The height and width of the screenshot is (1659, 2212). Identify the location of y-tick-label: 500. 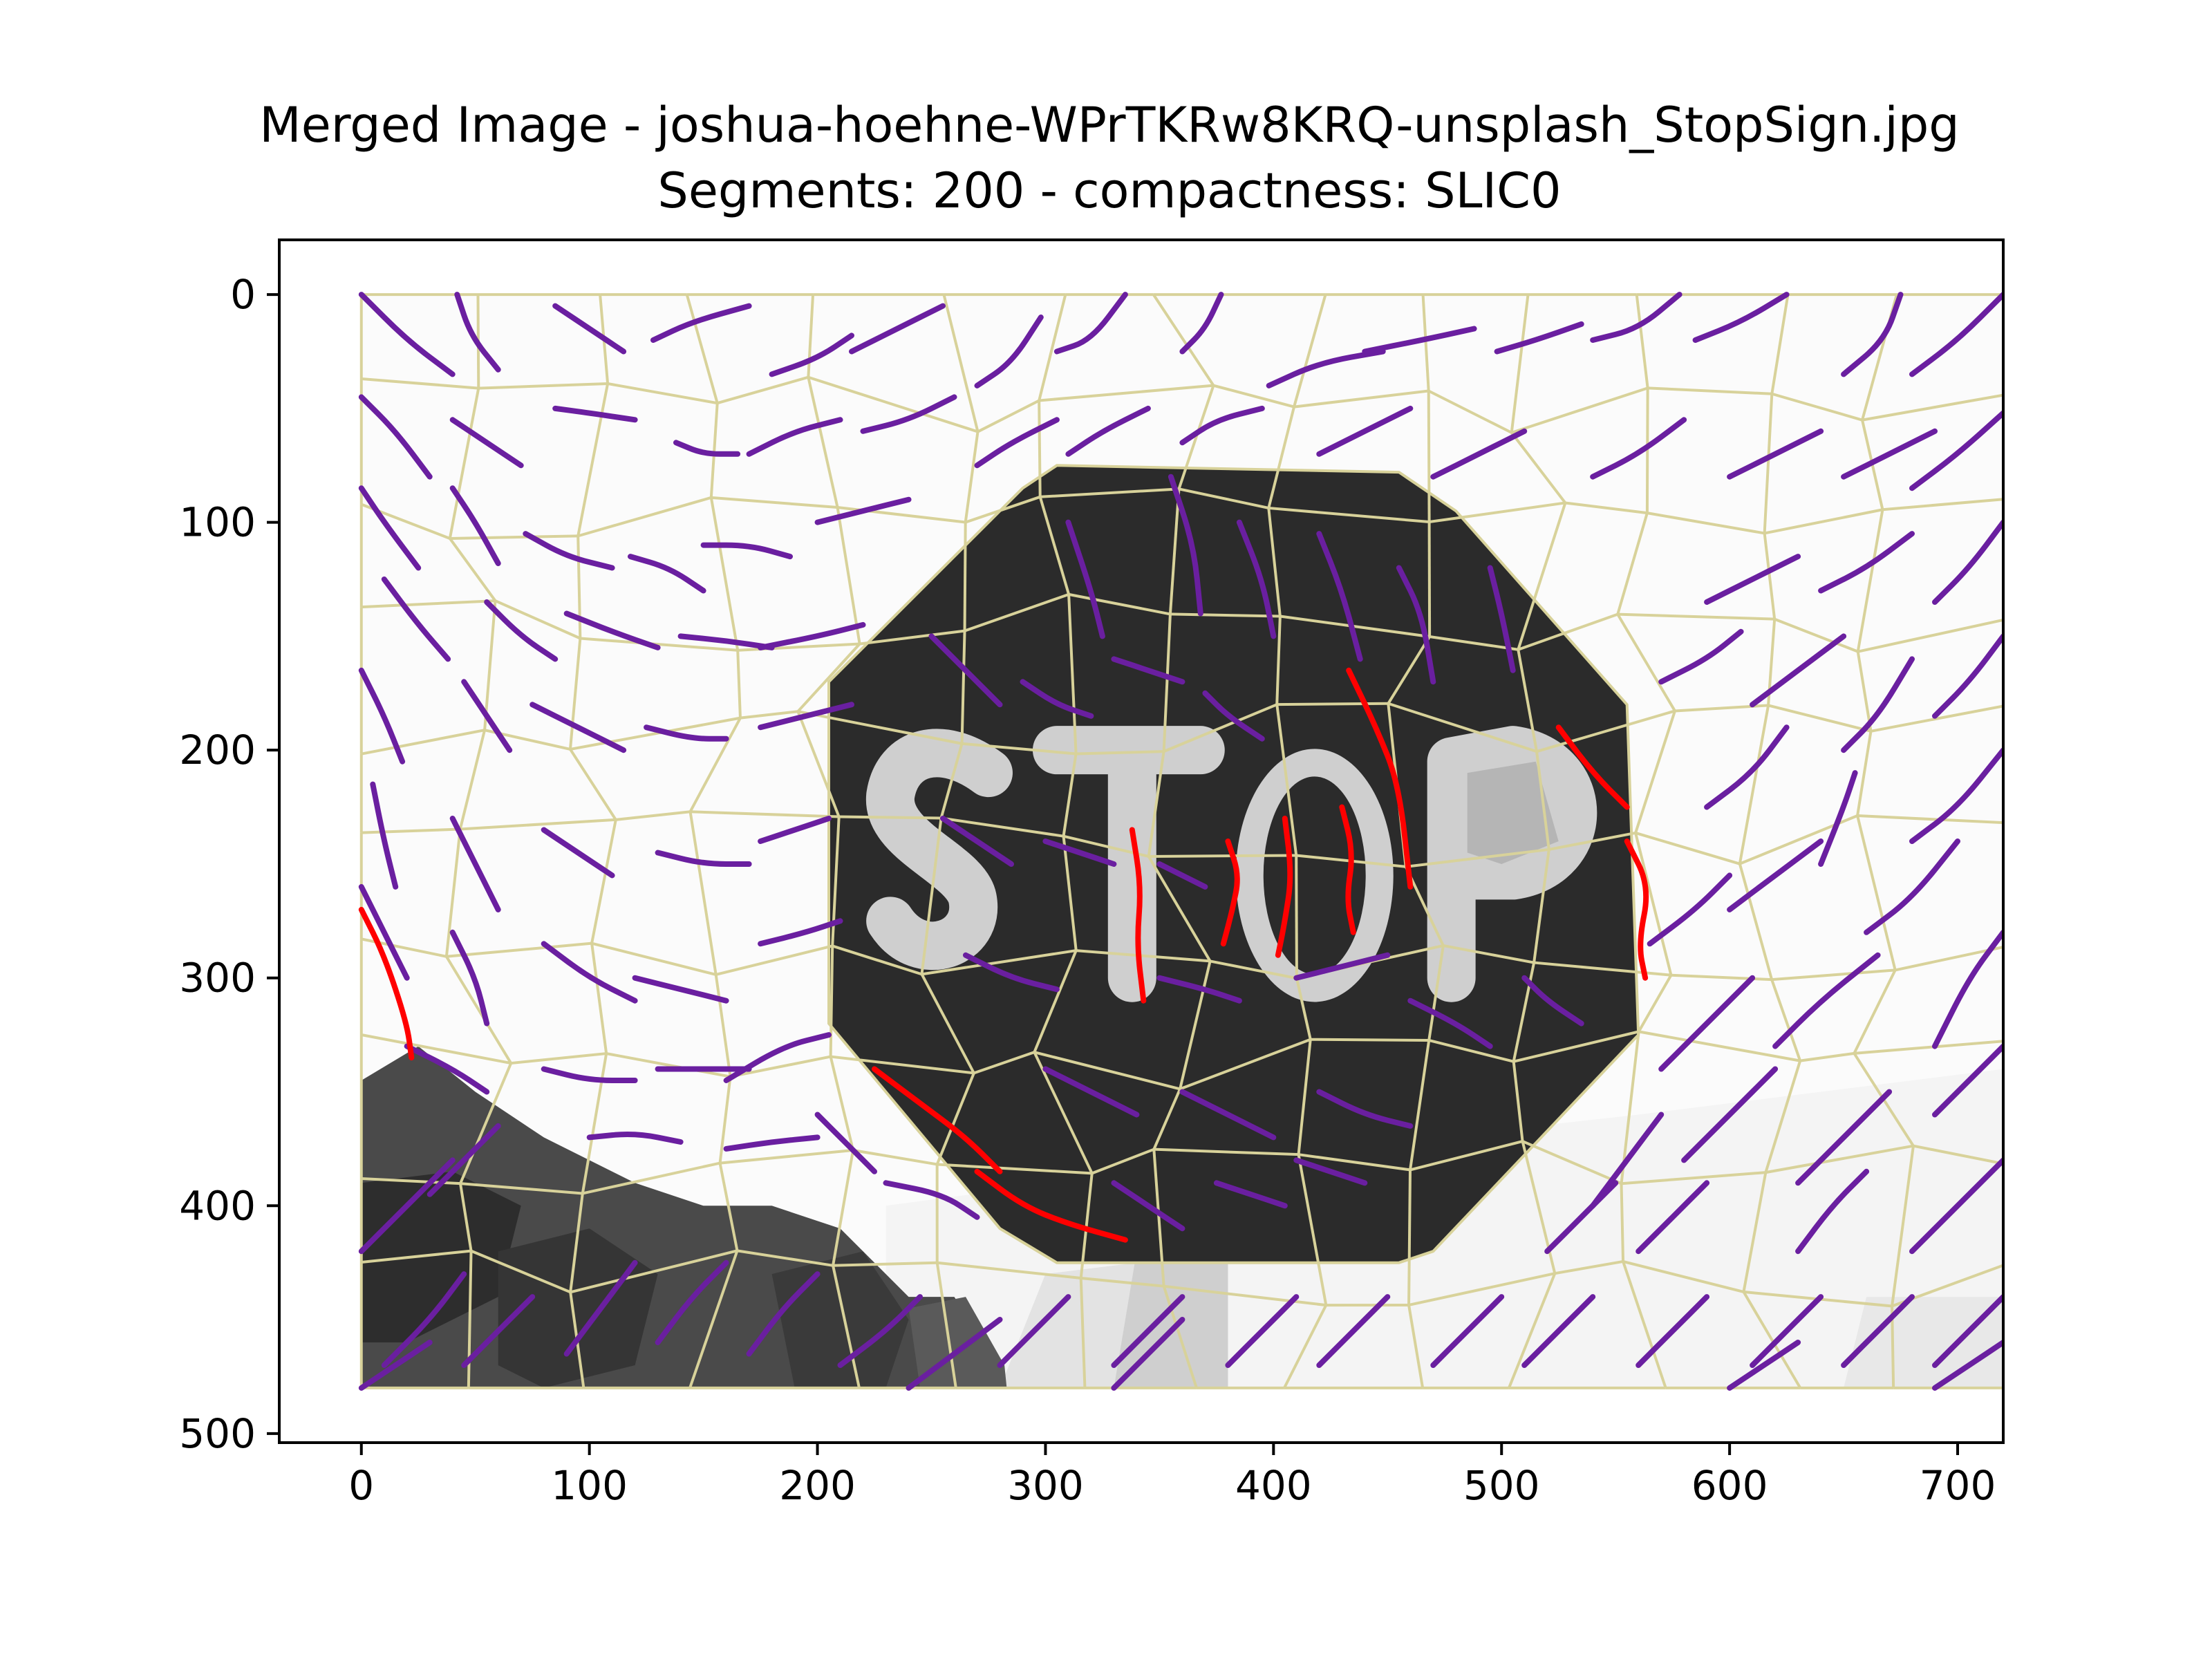
(218, 1433).